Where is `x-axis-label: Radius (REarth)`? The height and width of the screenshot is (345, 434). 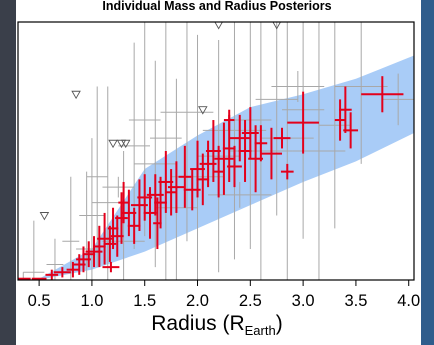
x-axis-label: Radius (REarth) is located at coordinates (217, 325).